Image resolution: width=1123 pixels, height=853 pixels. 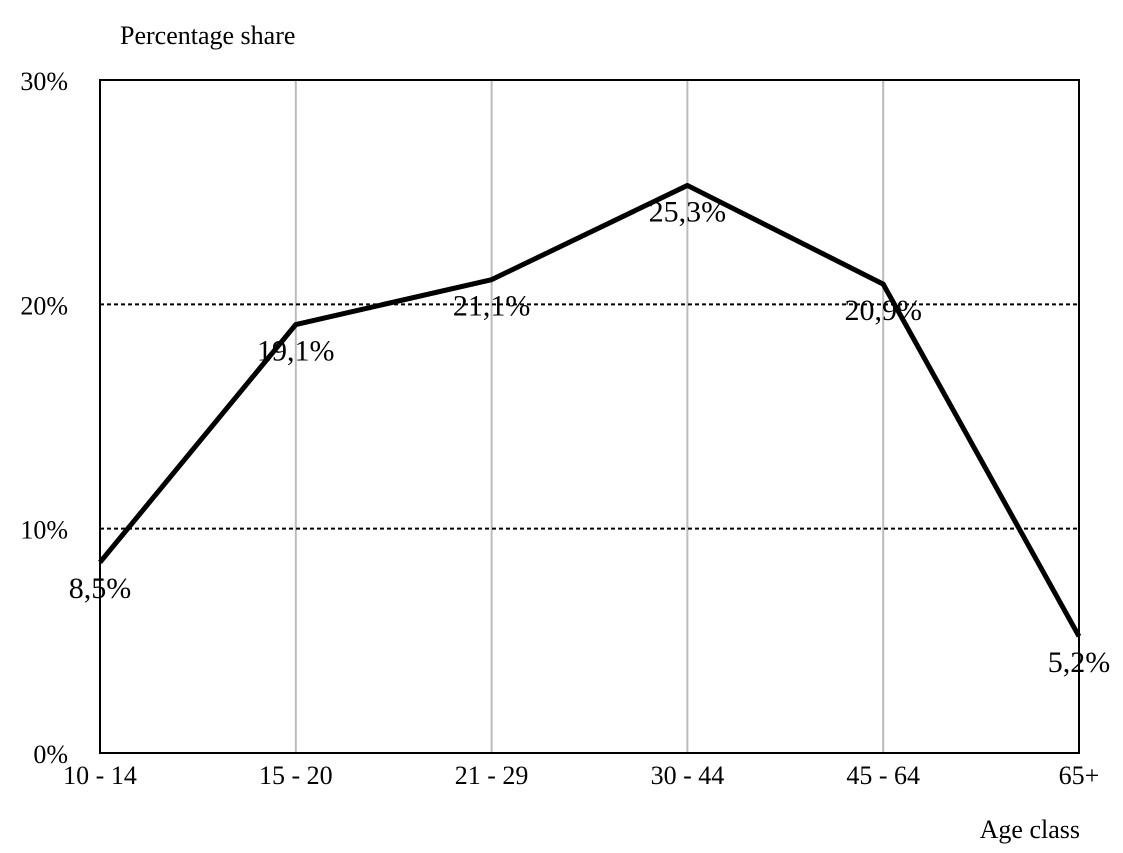 I want to click on y-tick-label: 20%, so click(x=44, y=305).